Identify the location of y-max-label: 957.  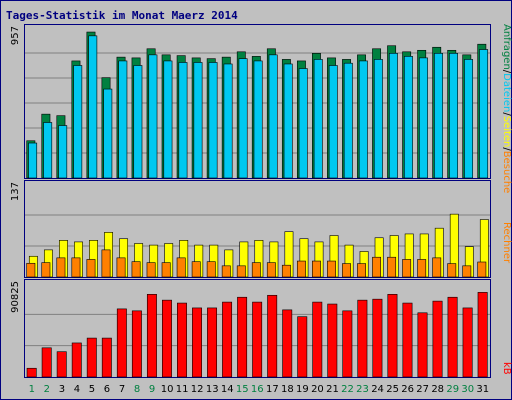
(15, 35).